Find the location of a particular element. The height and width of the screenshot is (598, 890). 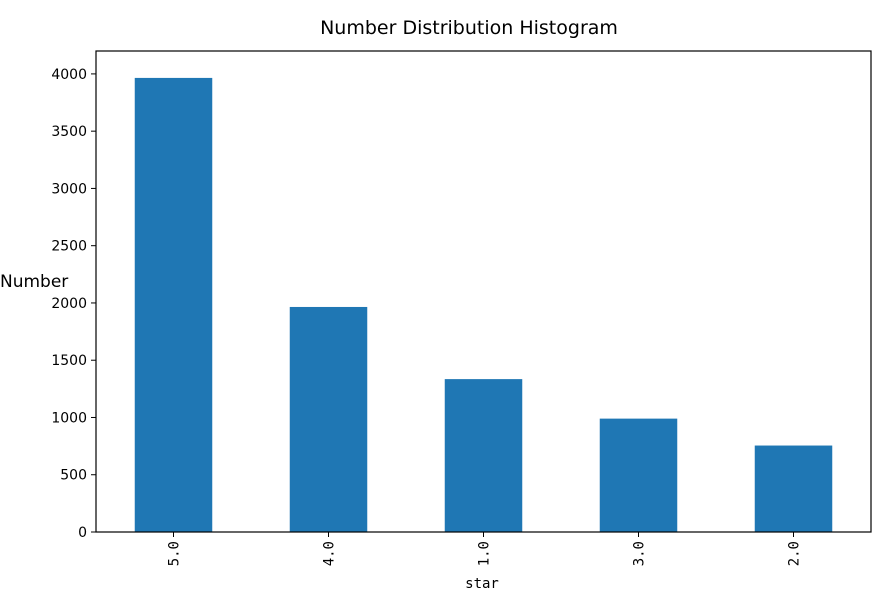

y-tick-label: 1500 is located at coordinates (69, 361).